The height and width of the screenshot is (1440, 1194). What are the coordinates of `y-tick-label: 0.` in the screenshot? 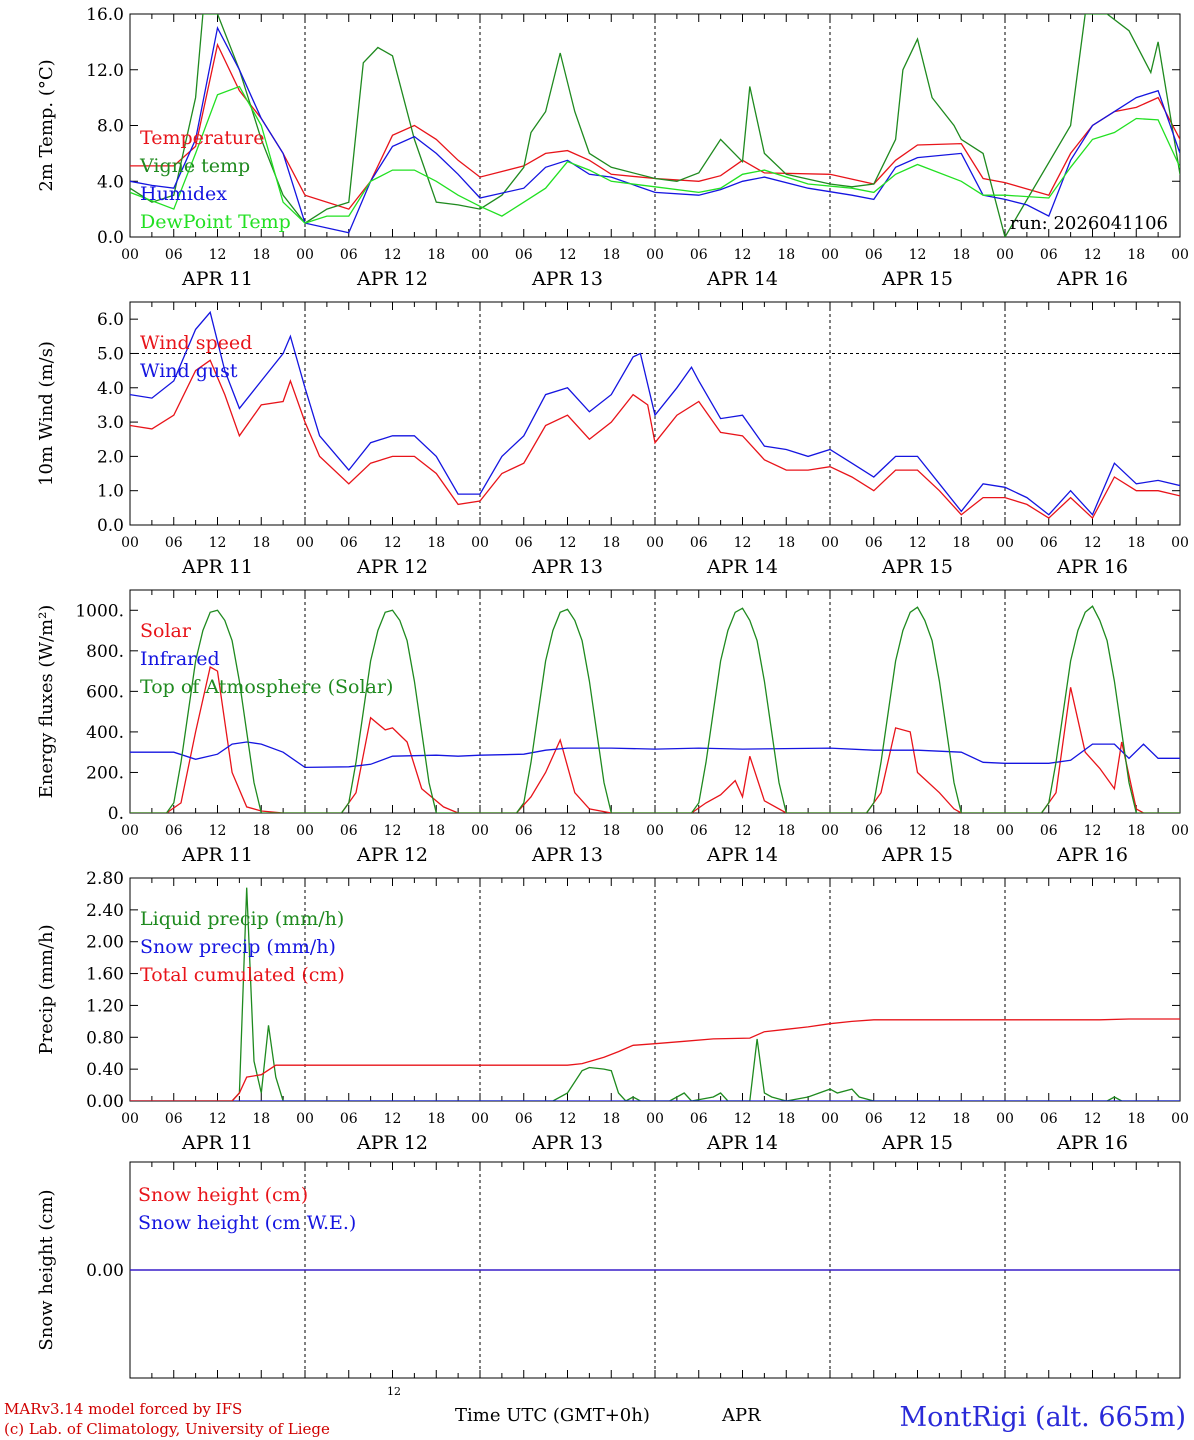 It's located at (116, 814).